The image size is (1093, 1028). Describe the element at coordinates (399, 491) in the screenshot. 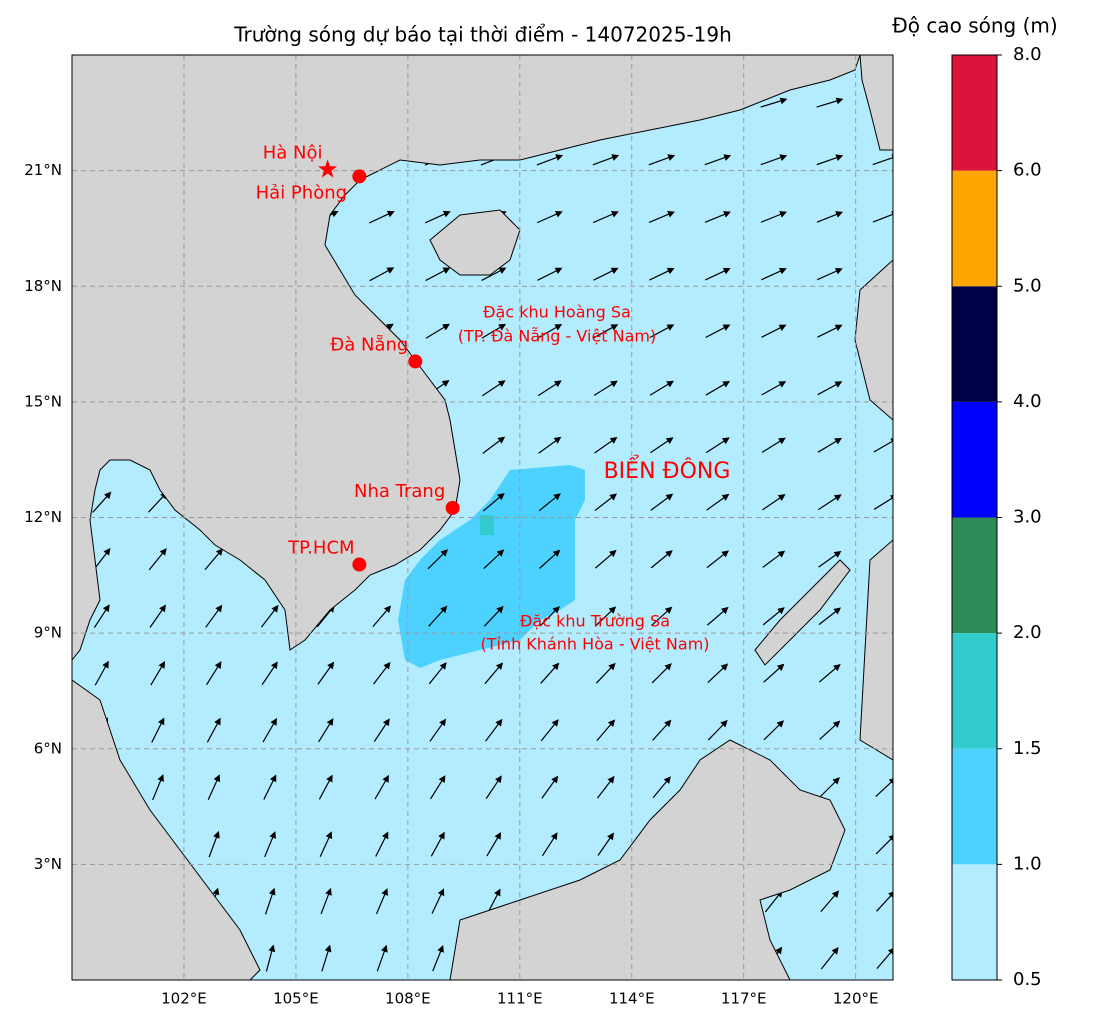

I see `city-label: Nha Trang` at that location.